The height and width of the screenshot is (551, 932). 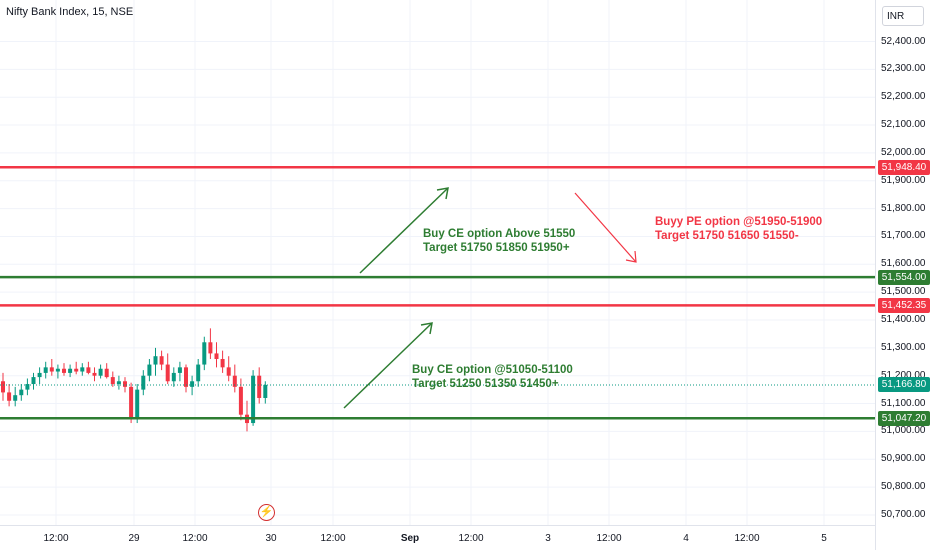 What do you see at coordinates (903, 431) in the screenshot?
I see `price-tick-label: 51,000.00` at bounding box center [903, 431].